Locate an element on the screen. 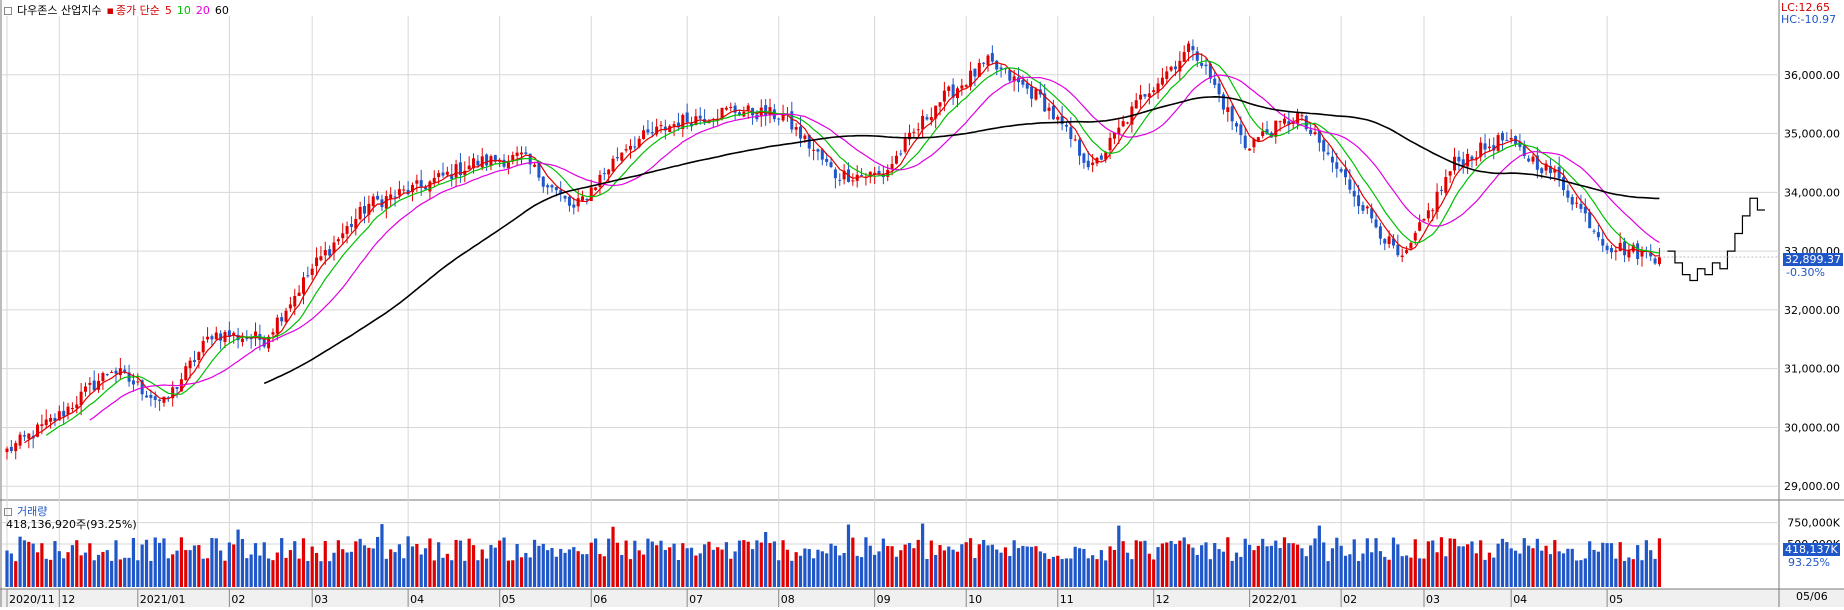 This screenshot has width=1844, height=610. hc-readout: HC:-10.97 is located at coordinates (1809, 19).